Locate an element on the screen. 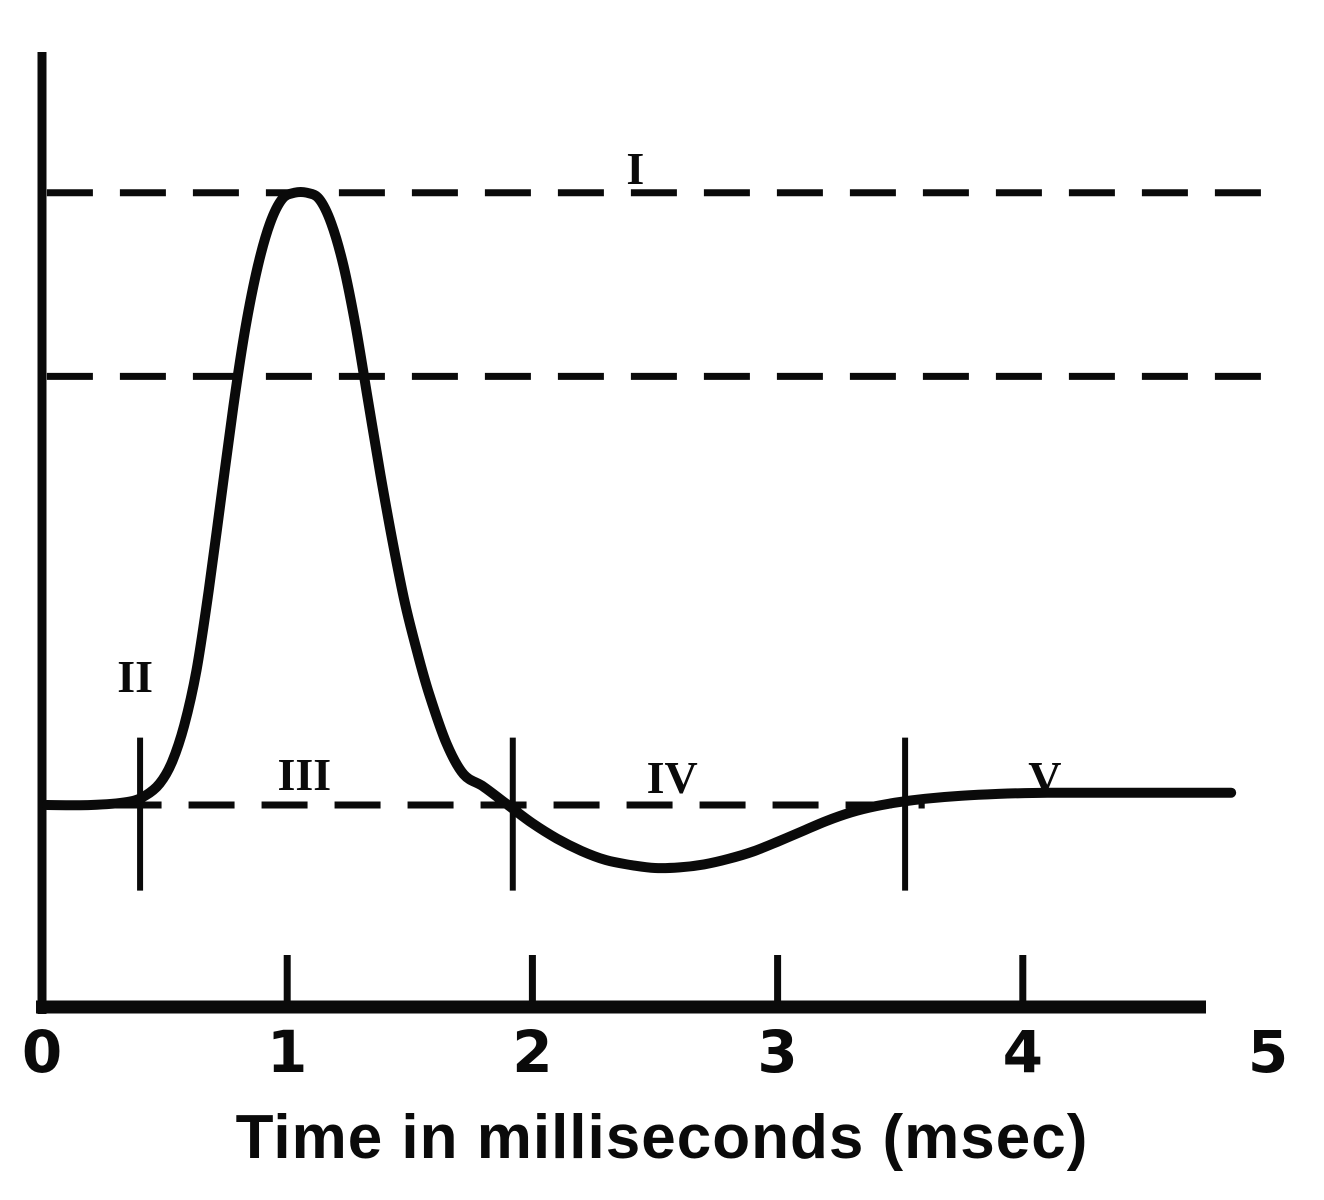  x-tick-label-0: 0 is located at coordinates (42, 1052).